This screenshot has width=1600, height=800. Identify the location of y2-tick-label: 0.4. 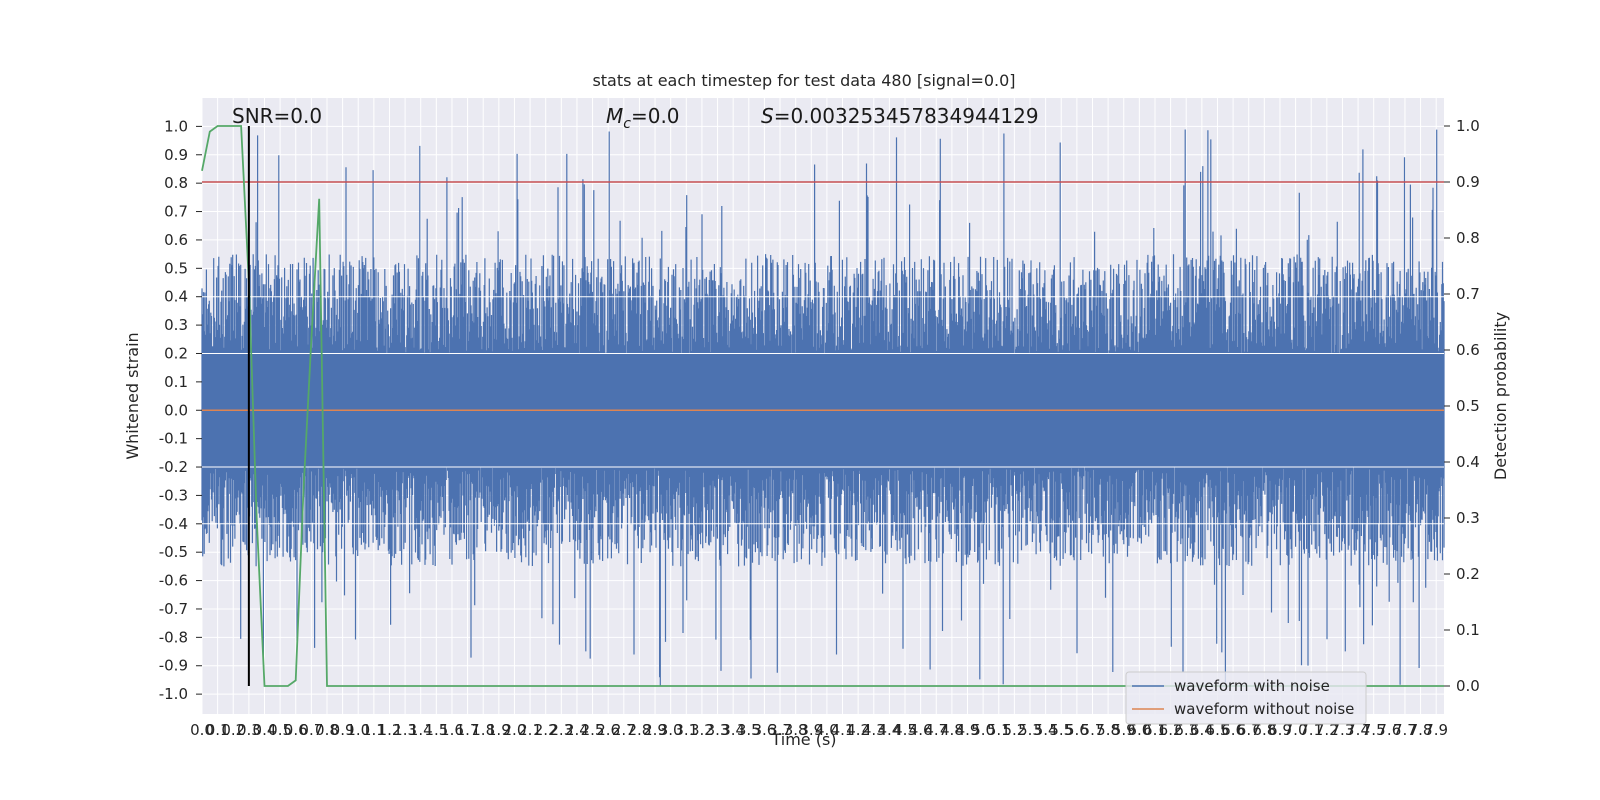
(1468, 462).